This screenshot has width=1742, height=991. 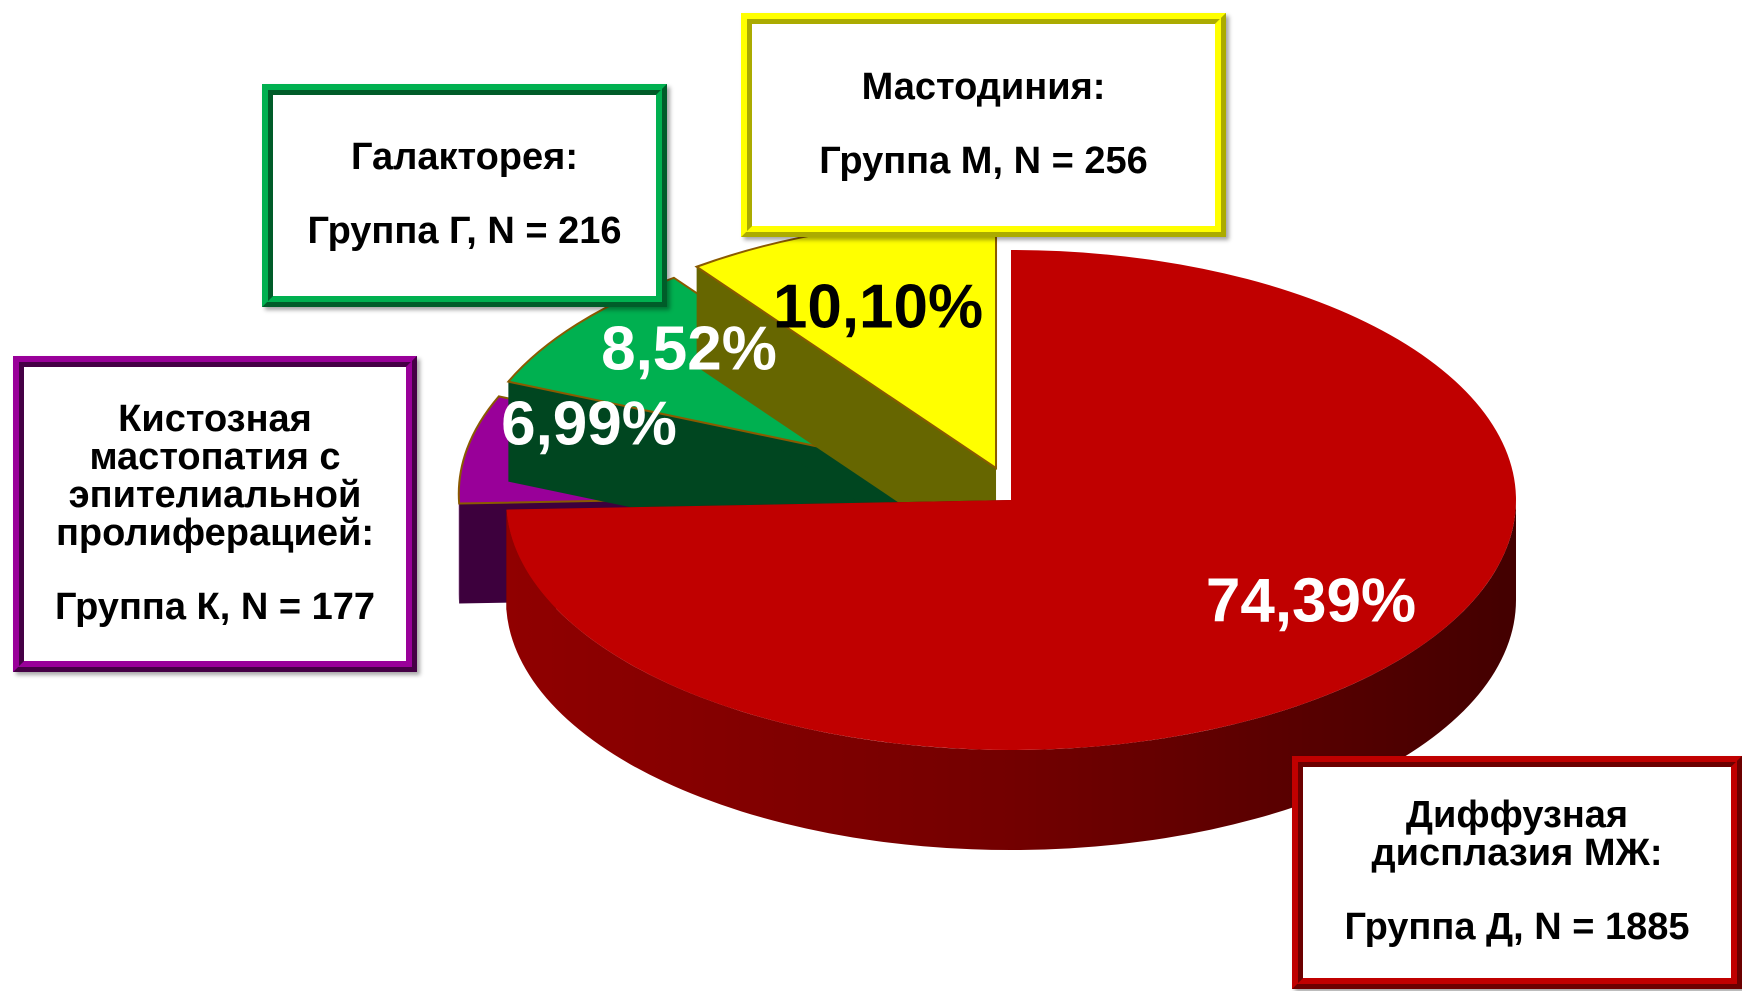 What do you see at coordinates (1517, 927) in the screenshot?
I see `callout-group: Группа Д, N = 1885` at bounding box center [1517, 927].